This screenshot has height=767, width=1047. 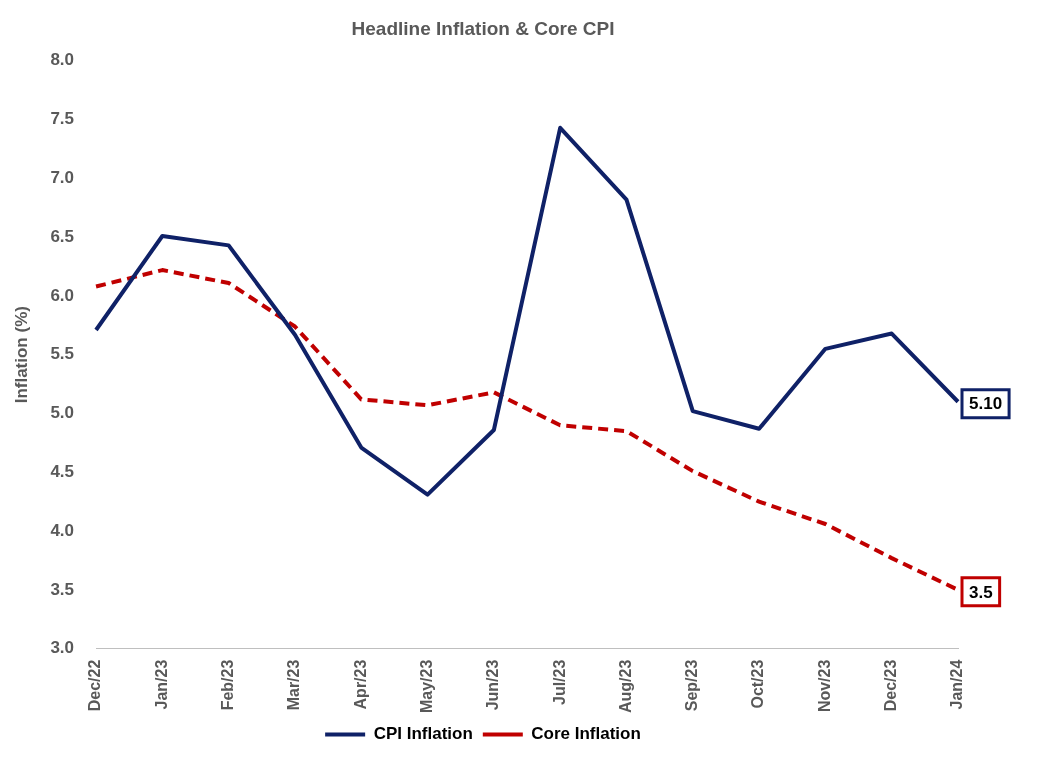 I want to click on x-tick-label: Feb/23, so click(x=228, y=685).